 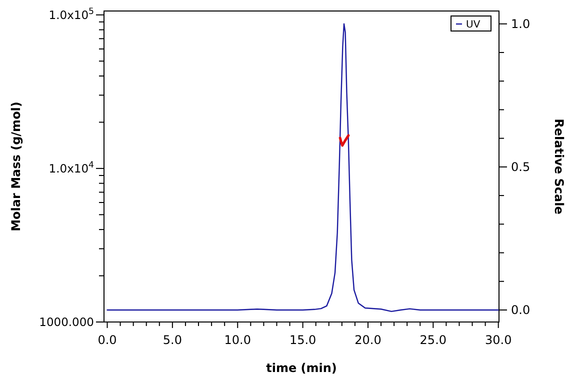 I want to click on y2-tick-label: 0.0, so click(x=520, y=309).